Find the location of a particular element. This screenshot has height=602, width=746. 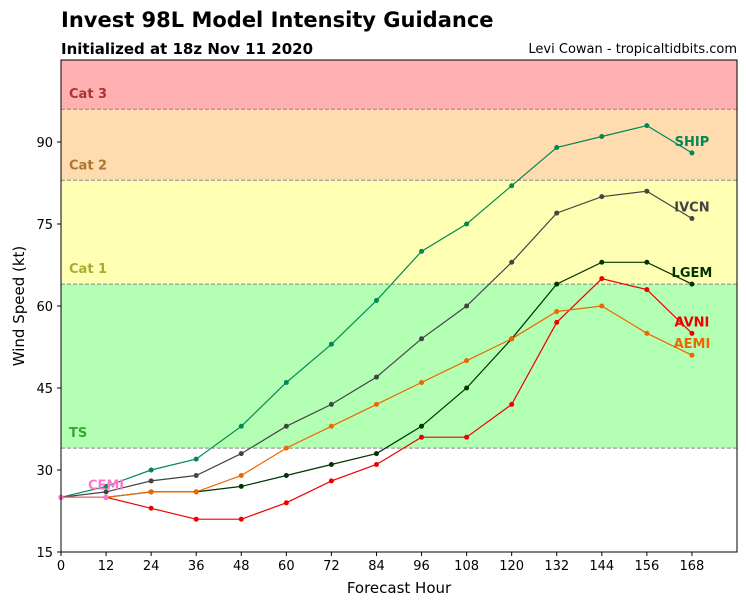

x-tick-label: 24 is located at coordinates (151, 566).